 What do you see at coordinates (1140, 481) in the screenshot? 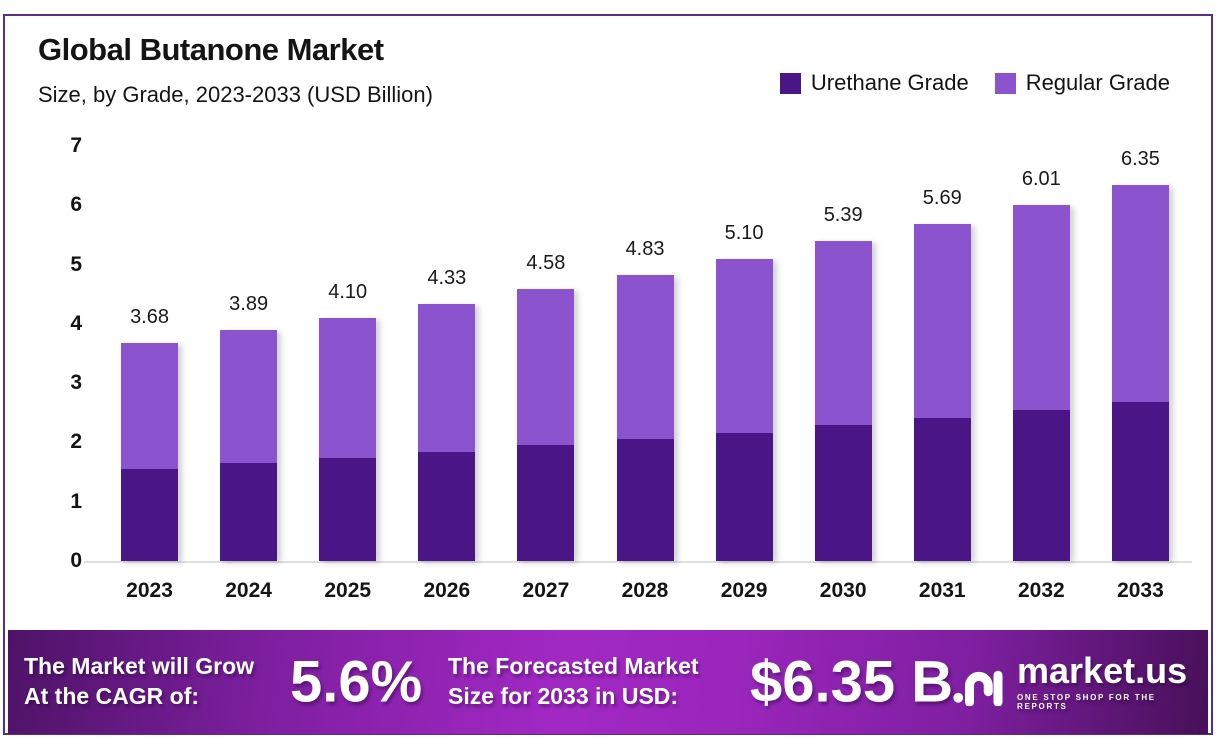
I see `bar-2033-urethane-segment` at bounding box center [1140, 481].